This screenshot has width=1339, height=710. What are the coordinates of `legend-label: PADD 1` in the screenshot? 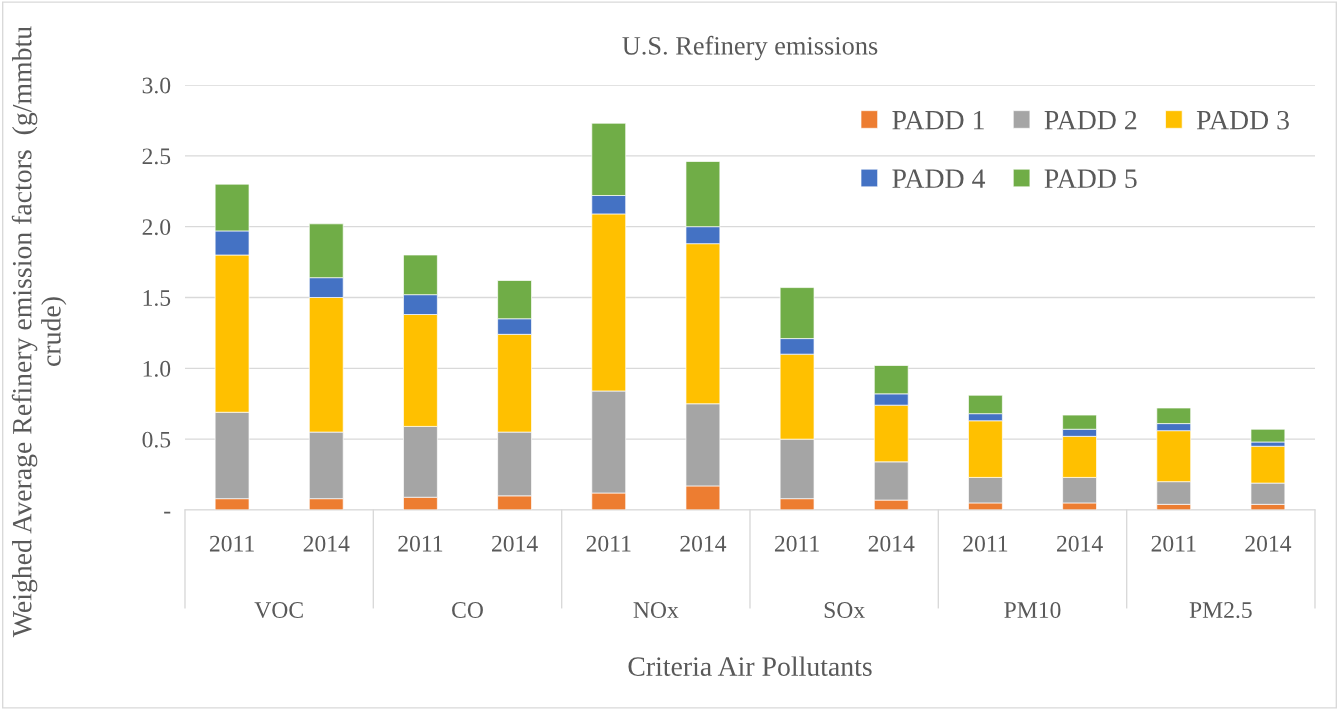 It's located at (938, 120).